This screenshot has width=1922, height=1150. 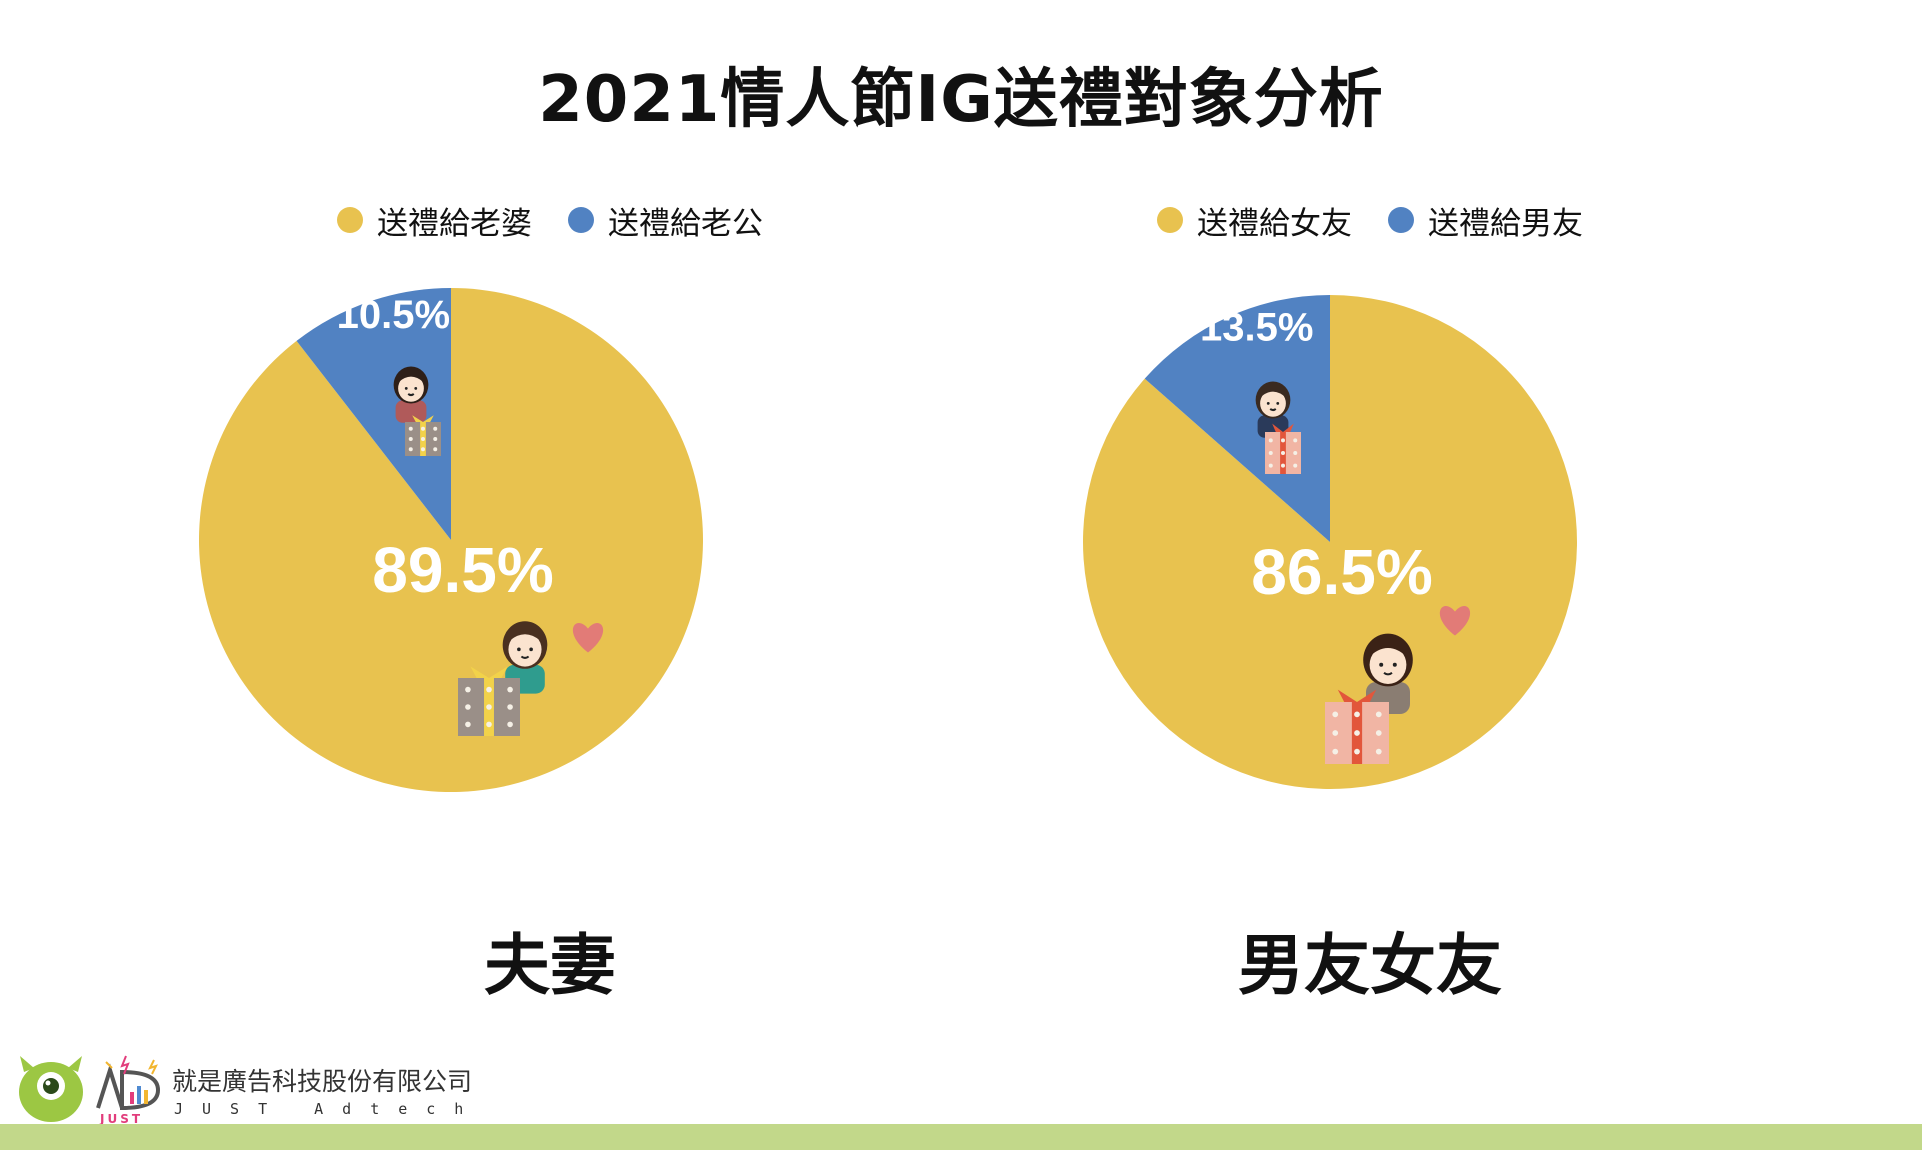 What do you see at coordinates (1256, 327) in the screenshot?
I see `slice-value-label: 13.5%` at bounding box center [1256, 327].